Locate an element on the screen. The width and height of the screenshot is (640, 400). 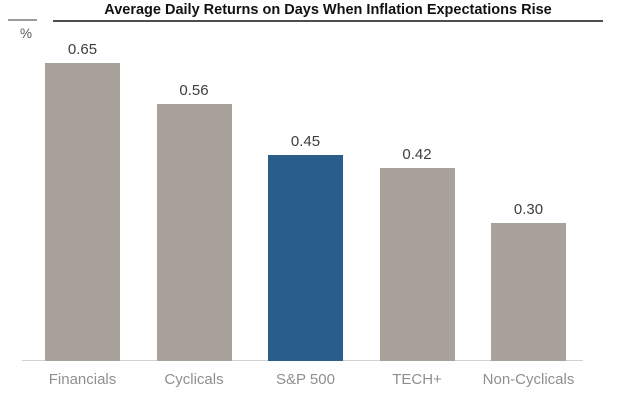
value-label-cyclicals: 0.56 is located at coordinates (194, 90).